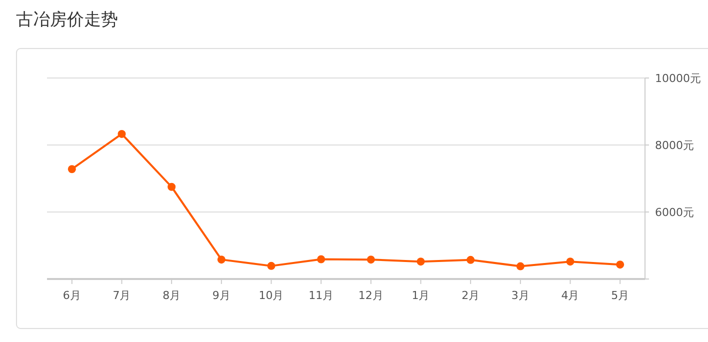 Image resolution: width=708 pixels, height=342 pixels. I want to click on xtick: 11月, so click(321, 295).